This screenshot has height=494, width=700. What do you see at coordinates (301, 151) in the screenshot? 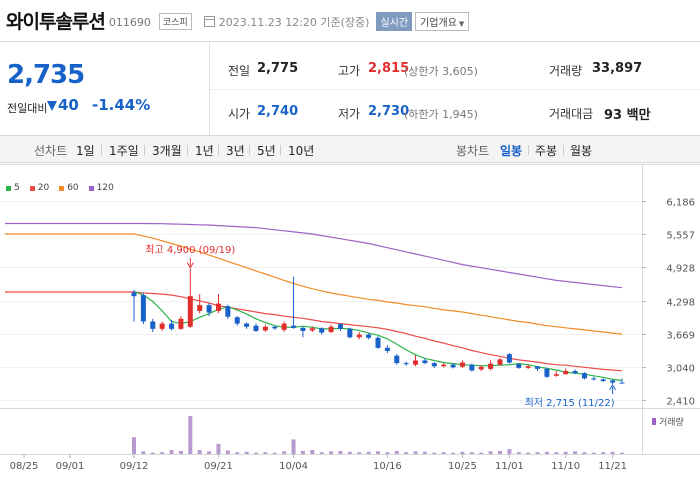
I see `period-10y: 10년` at bounding box center [301, 151].